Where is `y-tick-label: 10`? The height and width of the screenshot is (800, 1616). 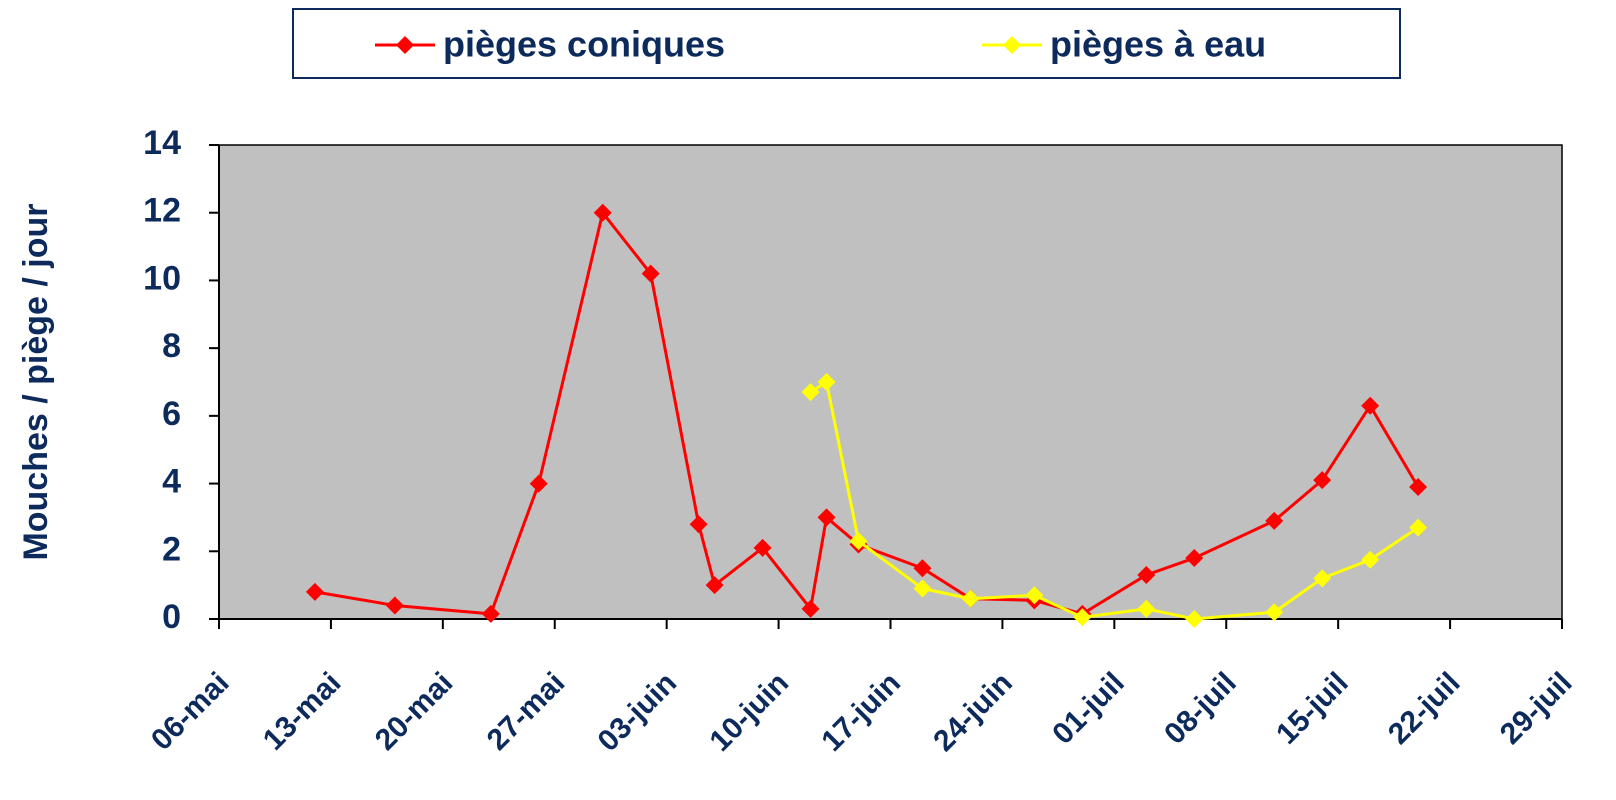 y-tick-label: 10 is located at coordinates (162, 278).